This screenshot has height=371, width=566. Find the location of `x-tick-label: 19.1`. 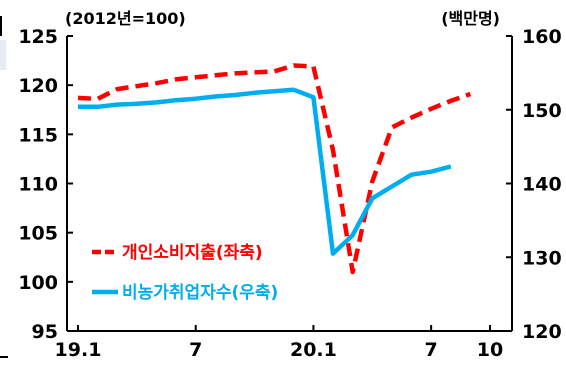

x-tick-label: 19.1 is located at coordinates (78, 350).